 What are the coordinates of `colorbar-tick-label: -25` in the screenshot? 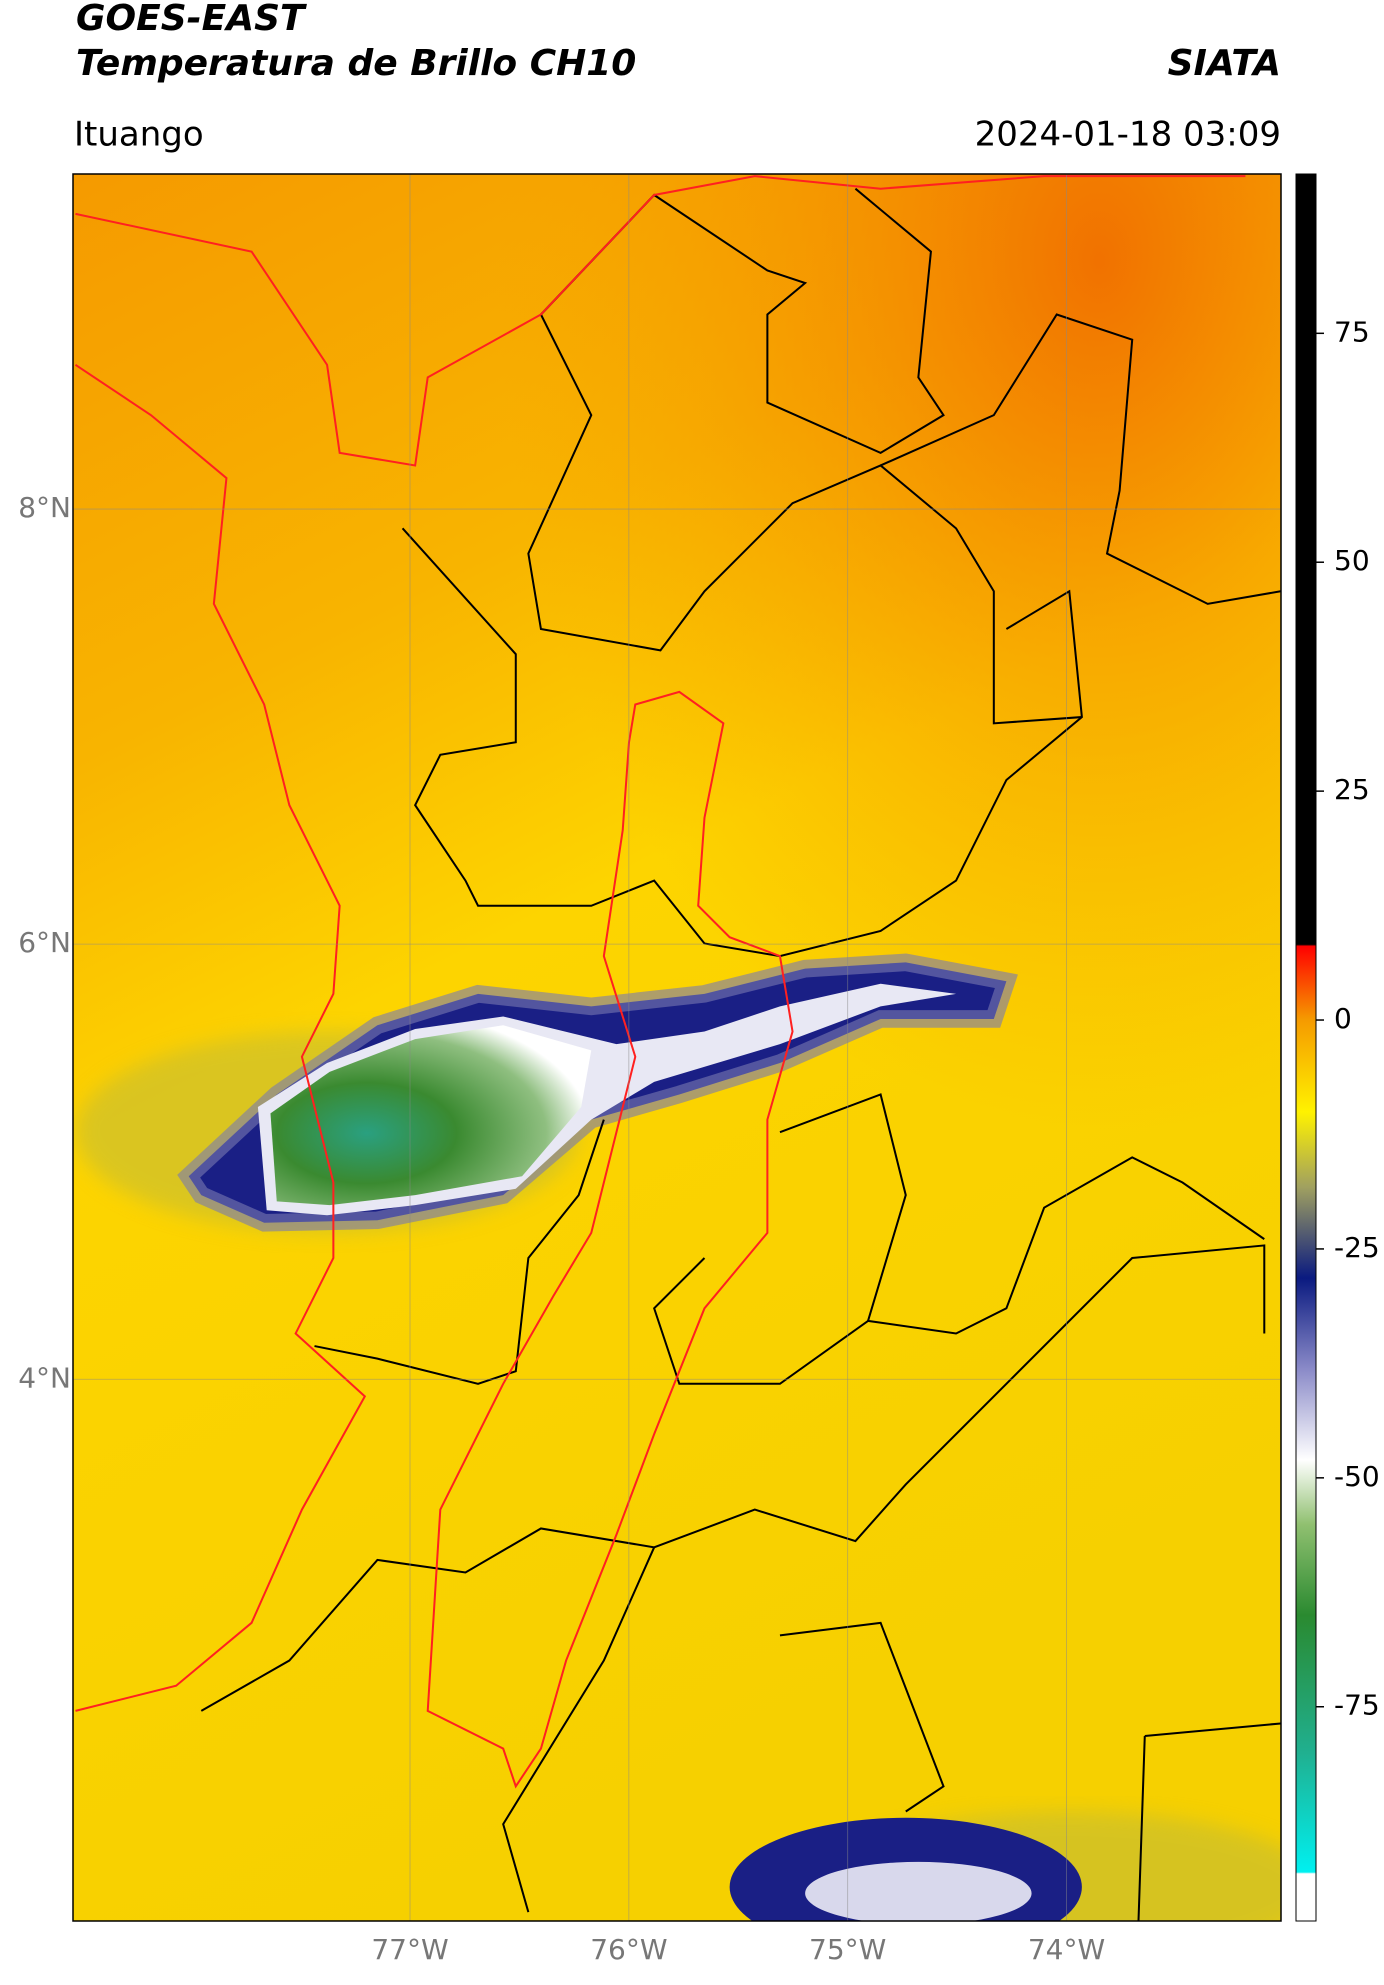 It's located at (1357, 1247).